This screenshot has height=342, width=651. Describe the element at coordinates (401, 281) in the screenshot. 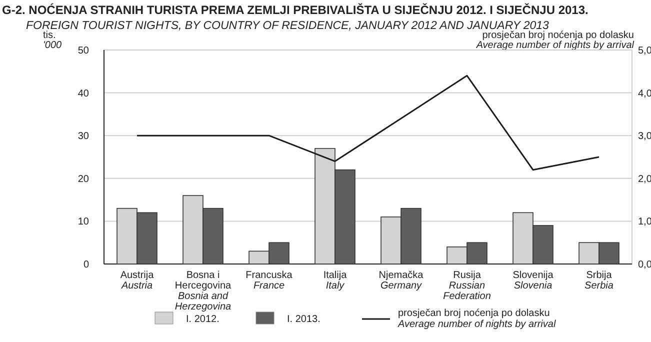

I see `x-tick-label: Njemačka Germany` at that location.